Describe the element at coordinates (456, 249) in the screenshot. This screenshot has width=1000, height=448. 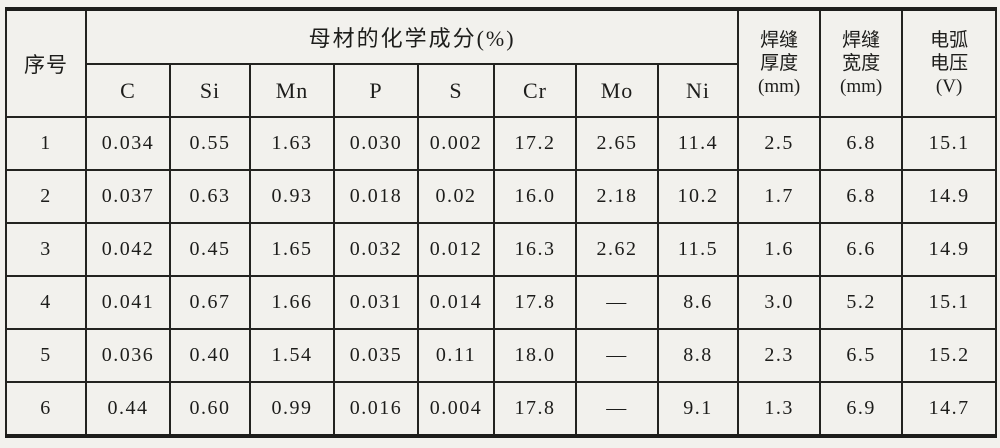
I see `value-cell: 0.012` at that location.